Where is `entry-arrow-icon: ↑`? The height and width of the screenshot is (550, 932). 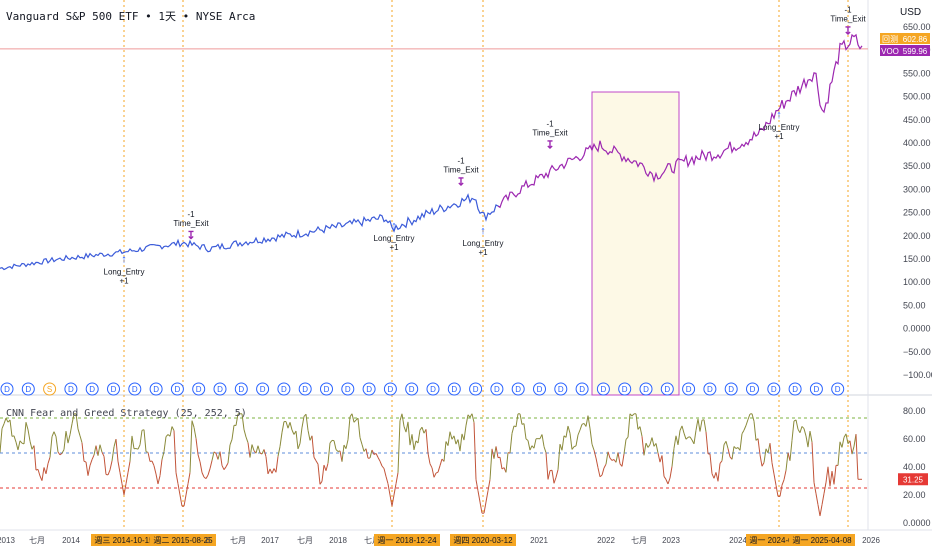 entry-arrow-icon: ↑ is located at coordinates (124, 260).